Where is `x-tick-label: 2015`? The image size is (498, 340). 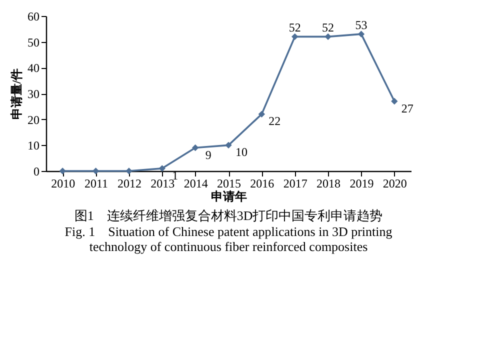
x-tick-label: 2015 is located at coordinates (229, 183).